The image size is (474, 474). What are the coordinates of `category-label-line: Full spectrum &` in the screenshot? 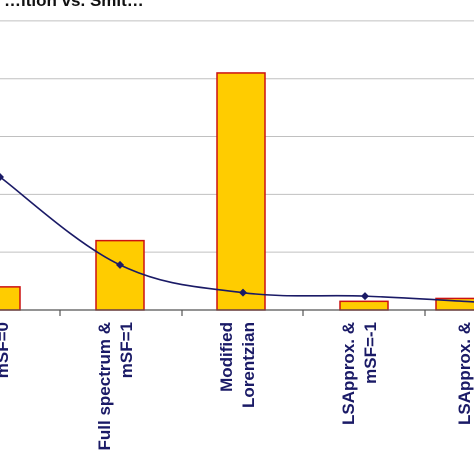 It's located at (104, 386).